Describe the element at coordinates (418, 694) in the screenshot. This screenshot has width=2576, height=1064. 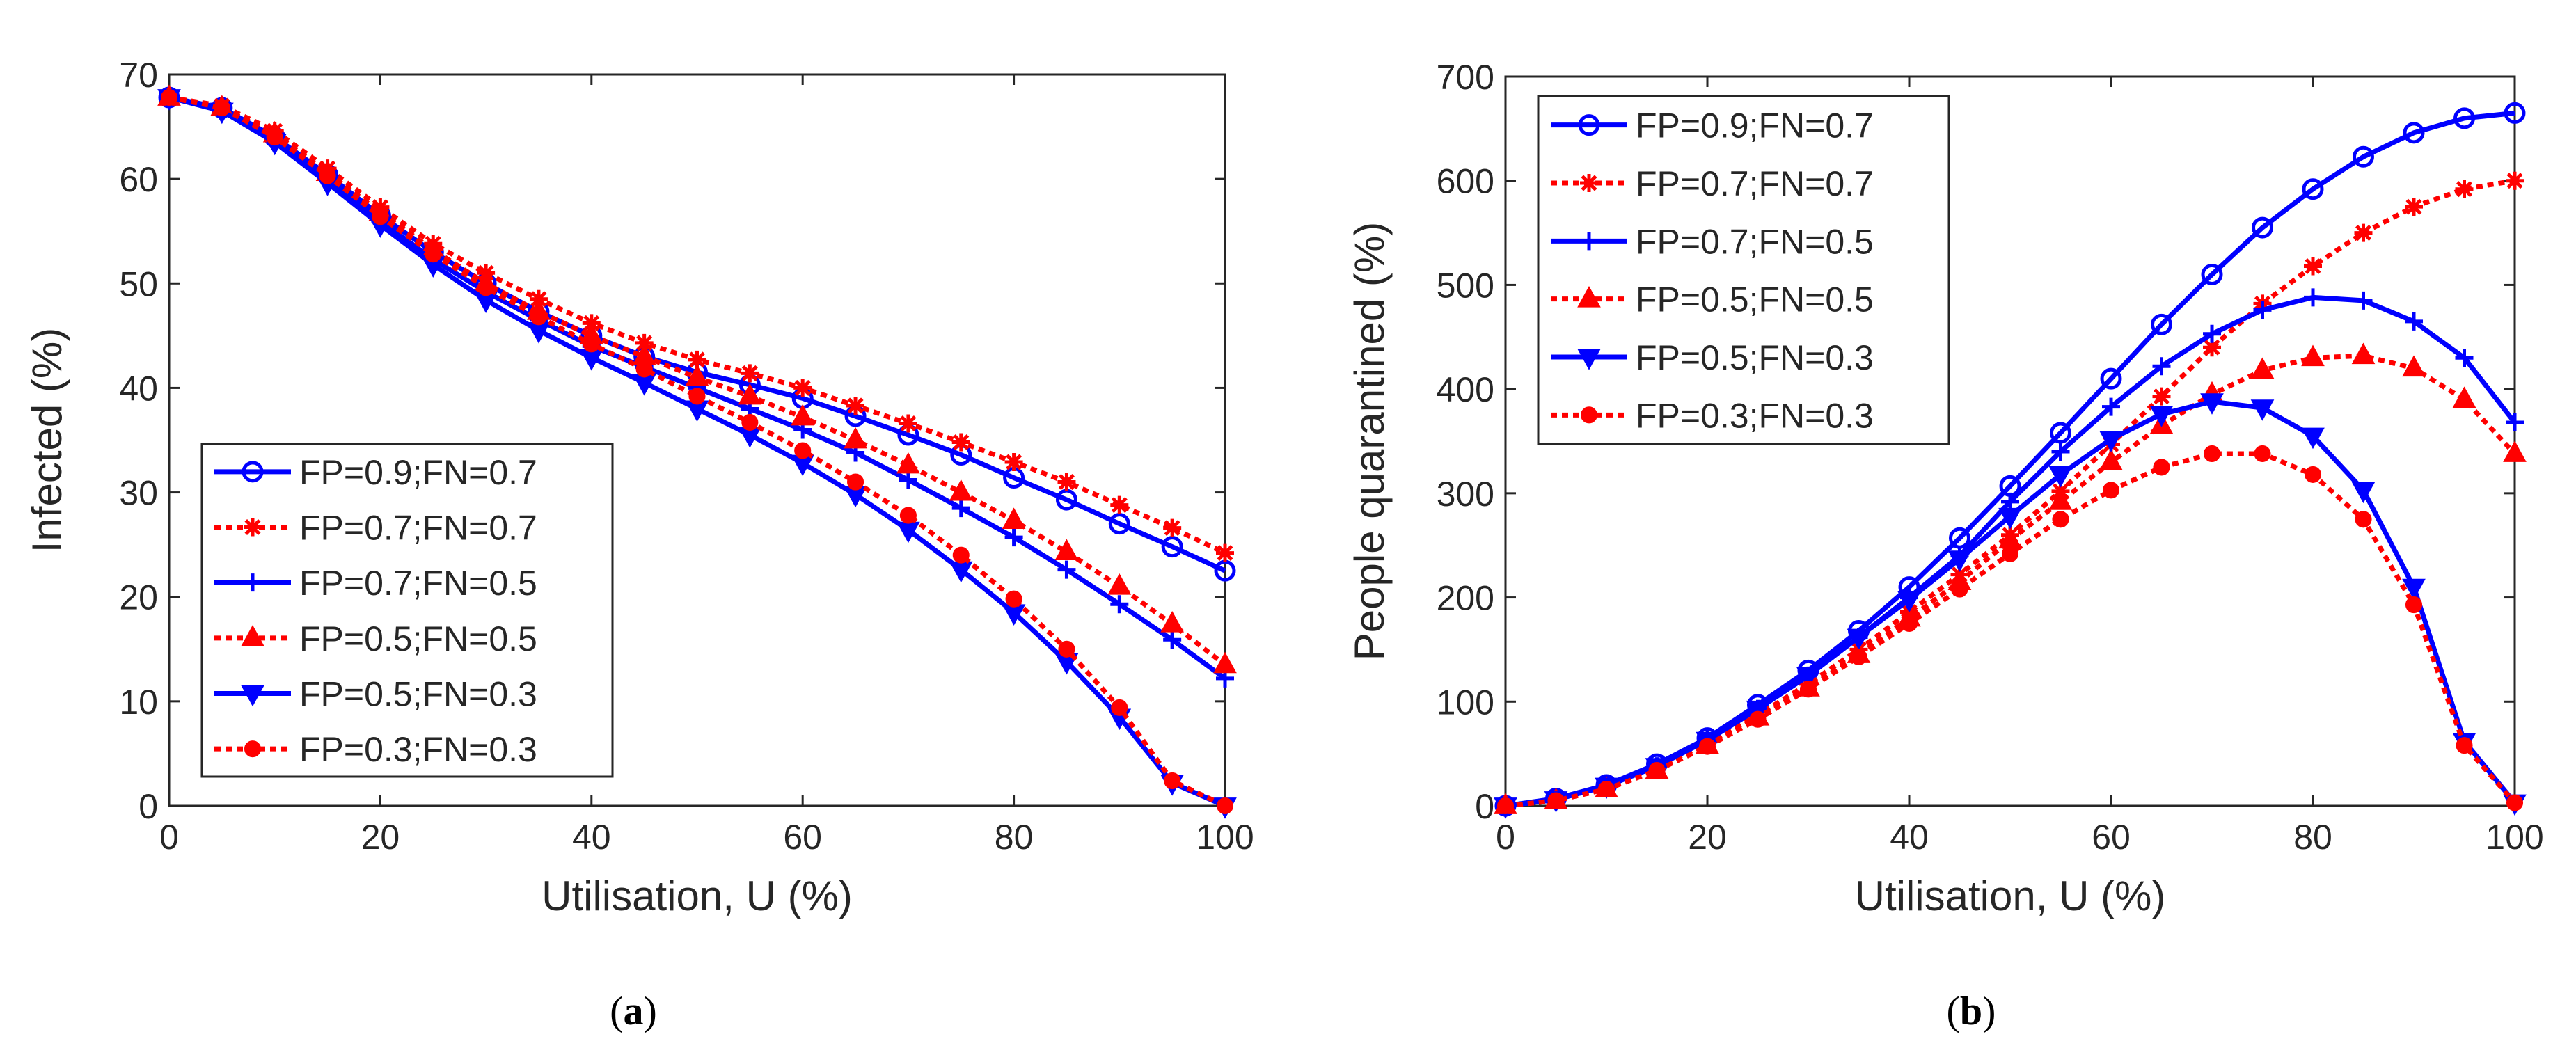
I see `legend-label-a-4: FP=0.5;FN=0.3` at that location.